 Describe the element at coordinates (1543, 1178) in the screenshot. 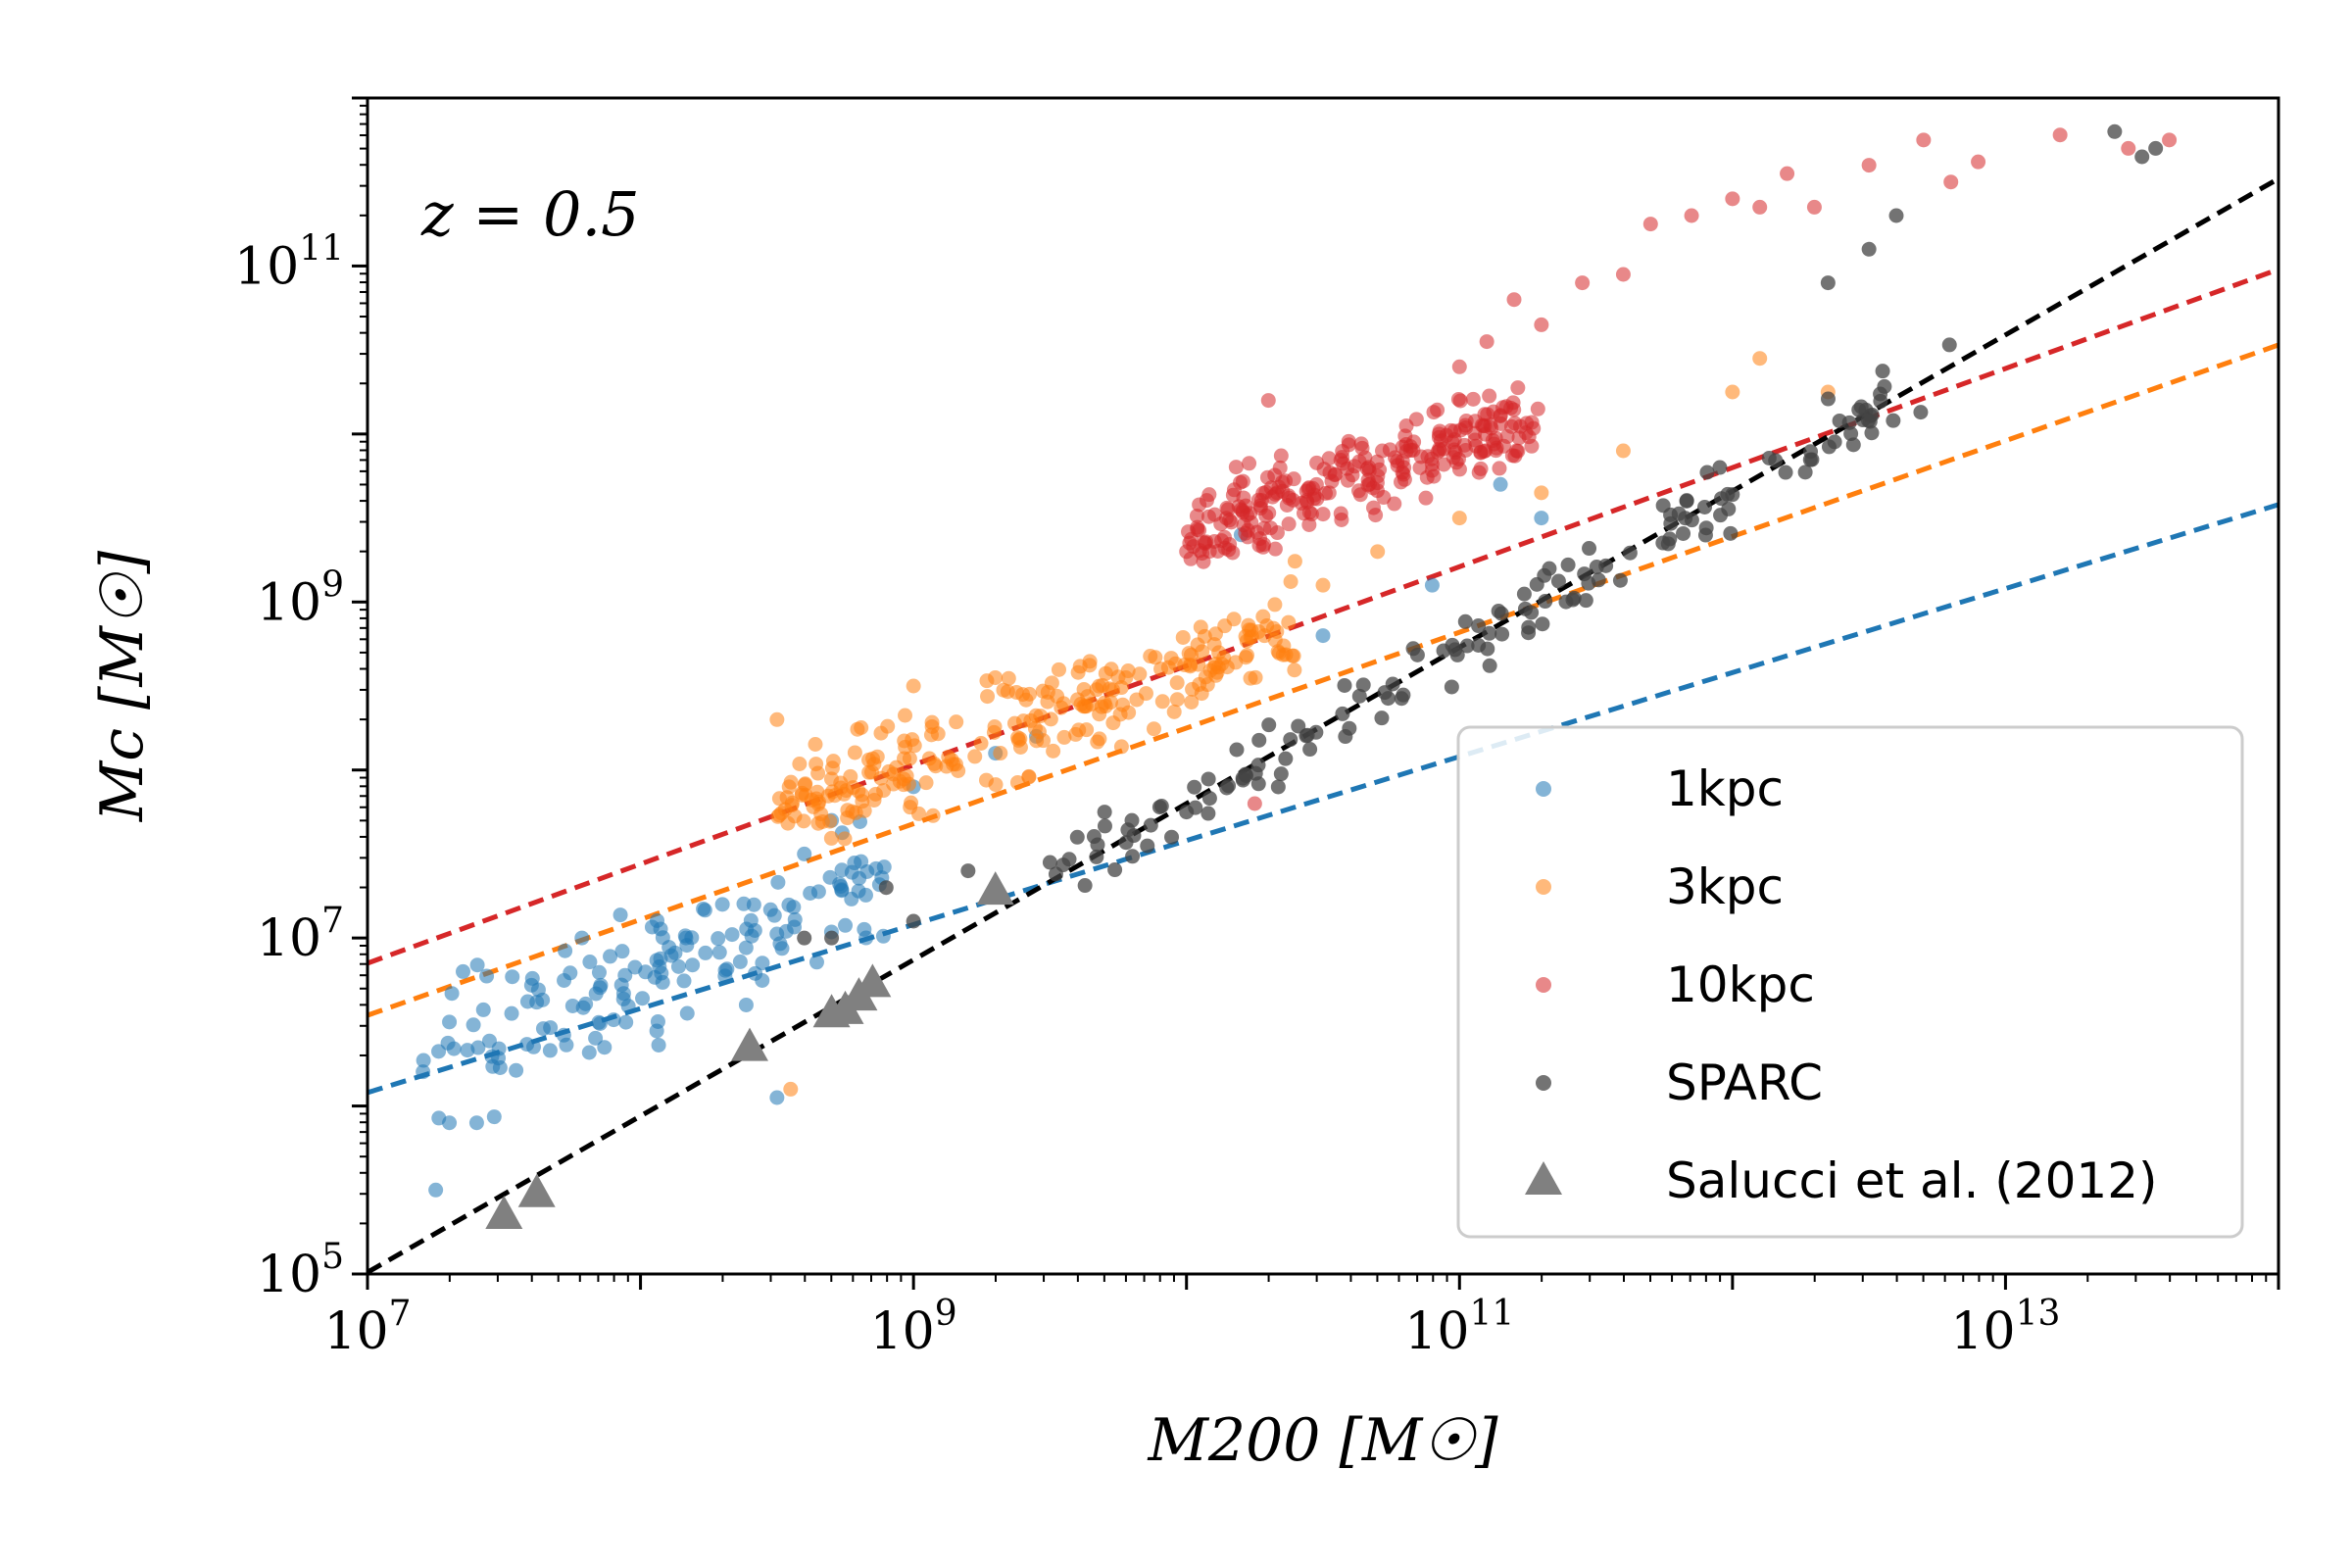

I see `legend-marker` at that location.